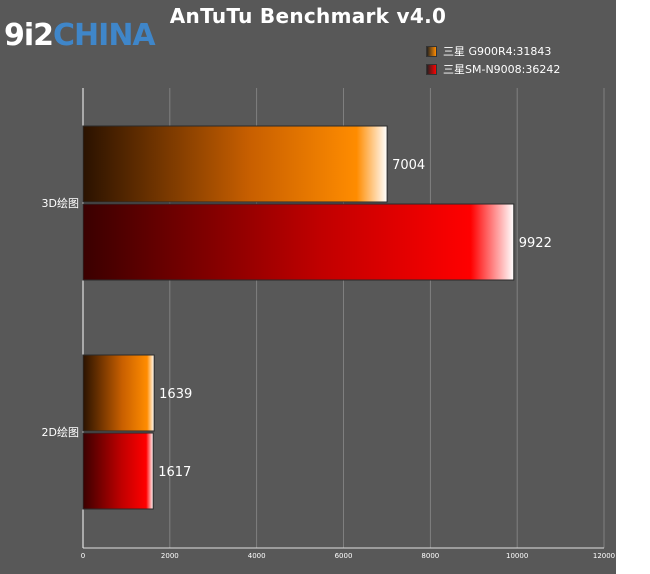 The width and height of the screenshot is (650, 574). I want to click on watermark-logo: 9i2CHINA, so click(80, 35).